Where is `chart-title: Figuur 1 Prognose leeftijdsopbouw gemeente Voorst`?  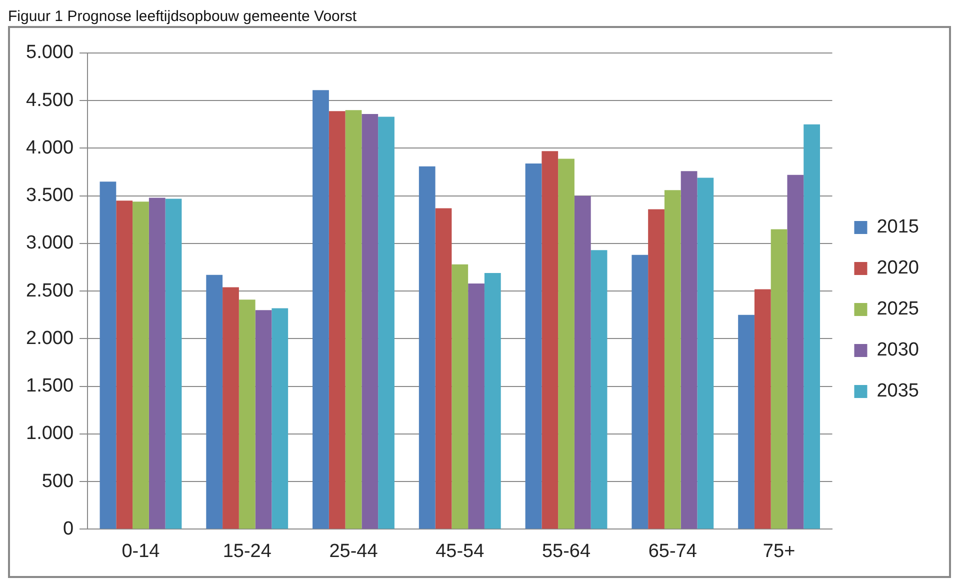
chart-title: Figuur 1 Prognose leeftijdsopbouw gemeente Voorst is located at coordinates (183, 17).